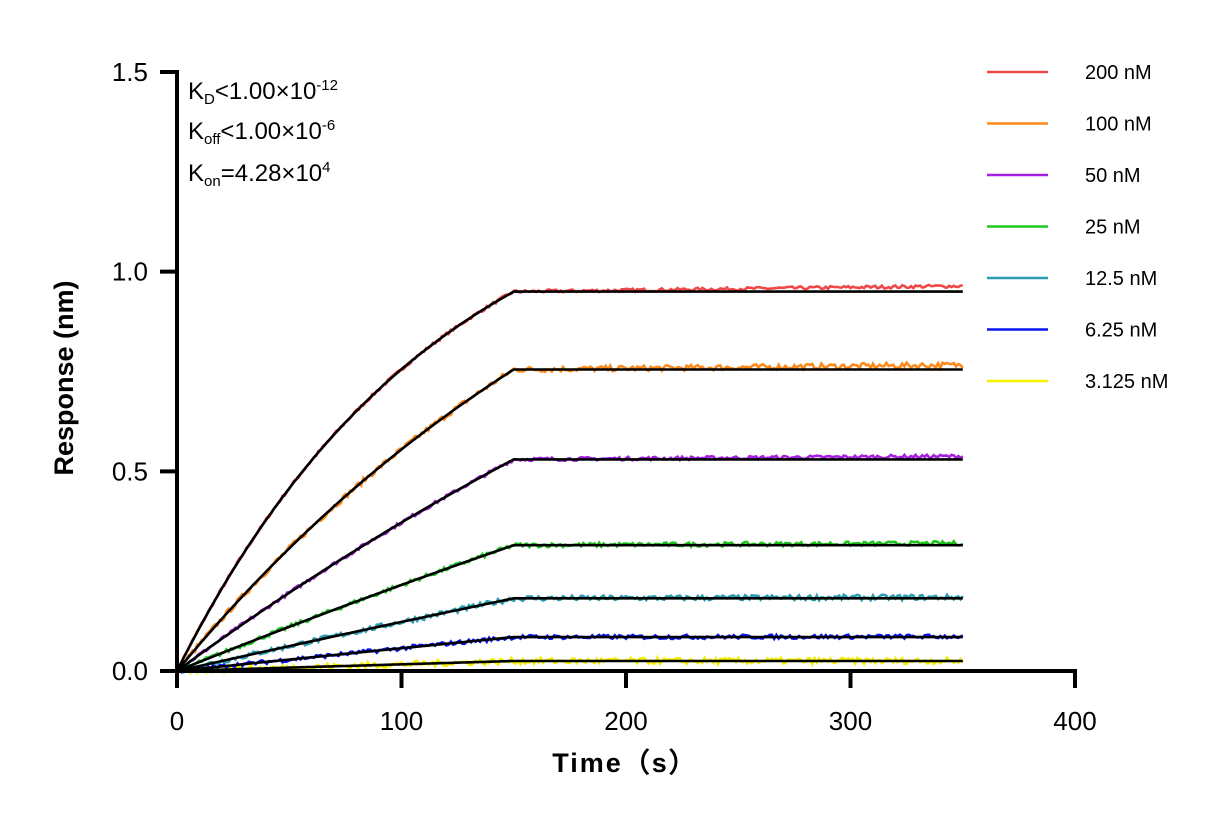 This screenshot has height=825, width=1231. I want to click on fit-line-12.5-nM, so click(569, 635).